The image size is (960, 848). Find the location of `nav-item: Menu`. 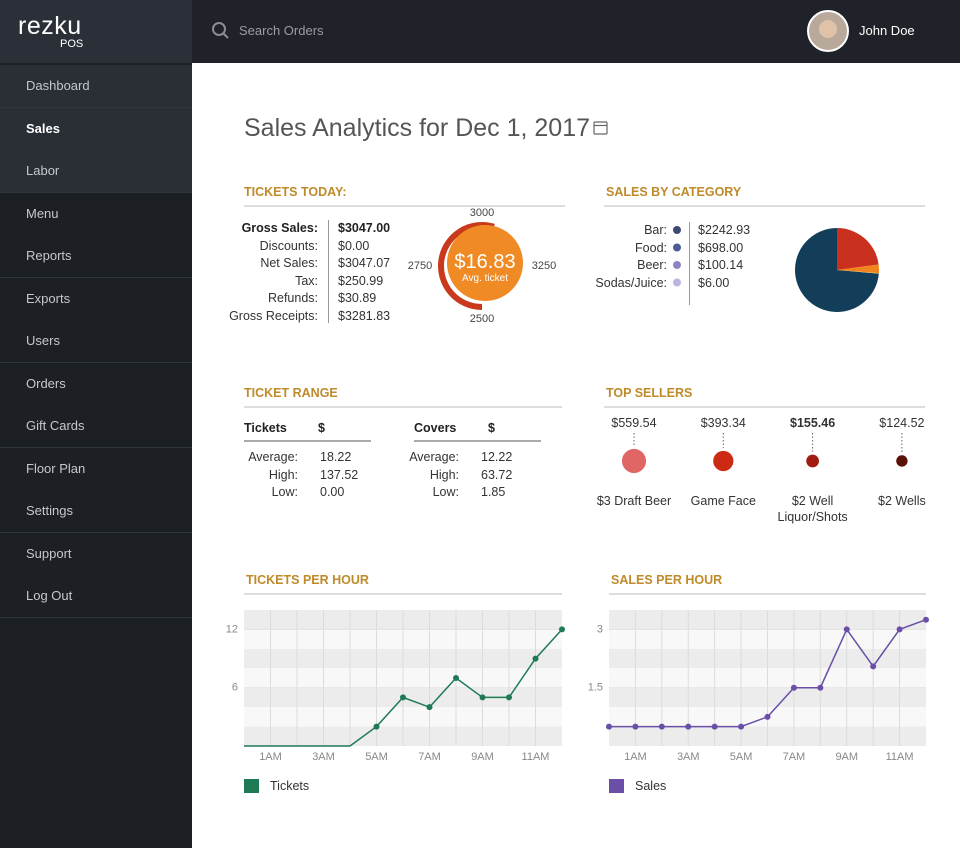

nav-item: Menu is located at coordinates (96, 214).